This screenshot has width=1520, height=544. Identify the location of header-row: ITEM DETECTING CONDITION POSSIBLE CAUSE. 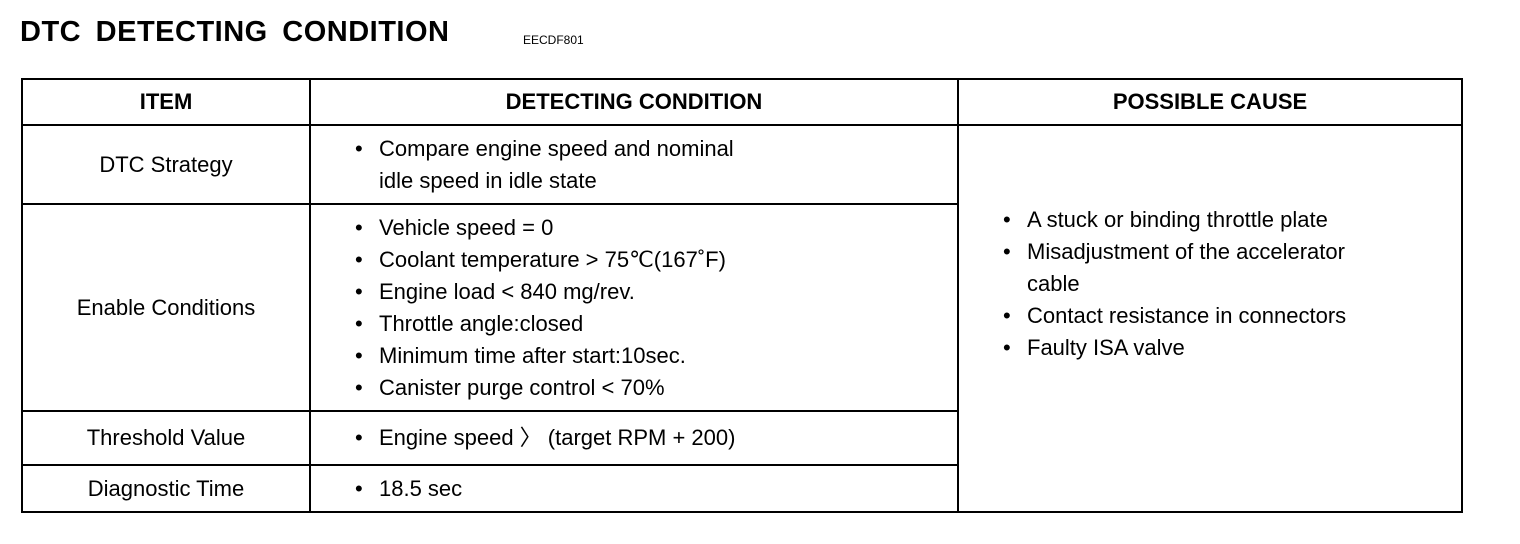
(742, 102).